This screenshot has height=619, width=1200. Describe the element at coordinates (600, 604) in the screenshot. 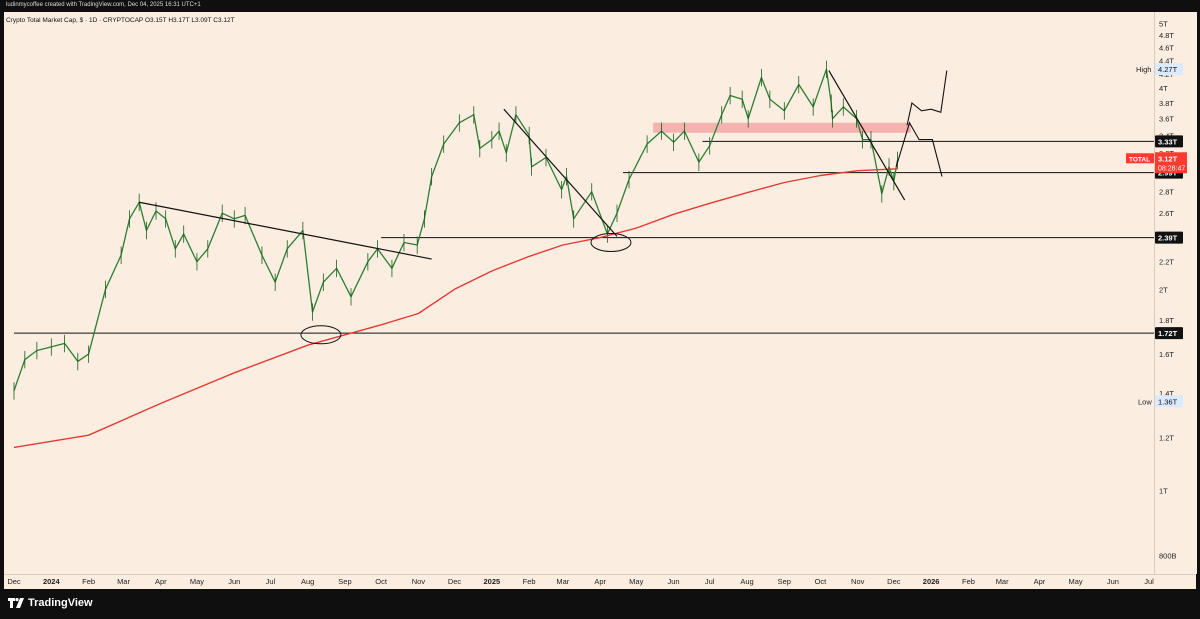

I see `footer-bar` at that location.